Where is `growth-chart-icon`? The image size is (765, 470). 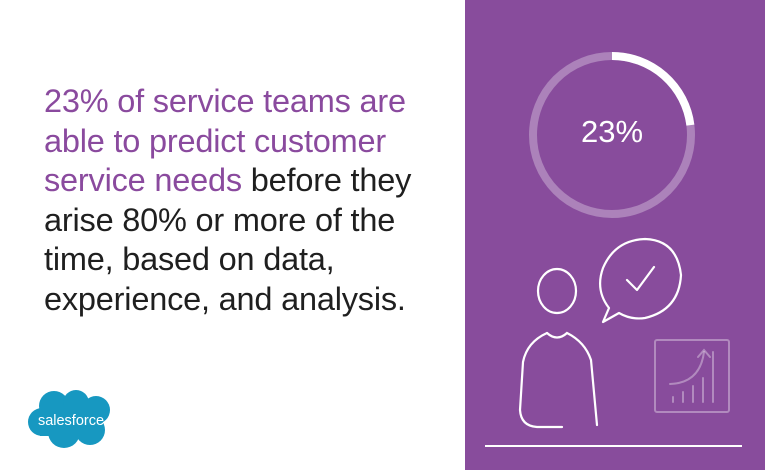 growth-chart-icon is located at coordinates (692, 376).